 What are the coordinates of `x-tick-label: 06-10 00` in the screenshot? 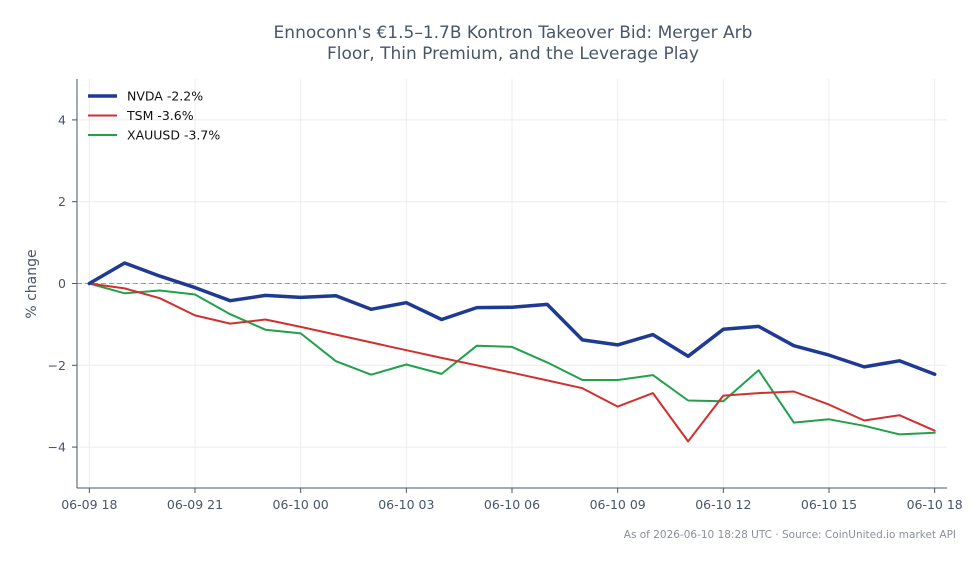 It's located at (301, 504).